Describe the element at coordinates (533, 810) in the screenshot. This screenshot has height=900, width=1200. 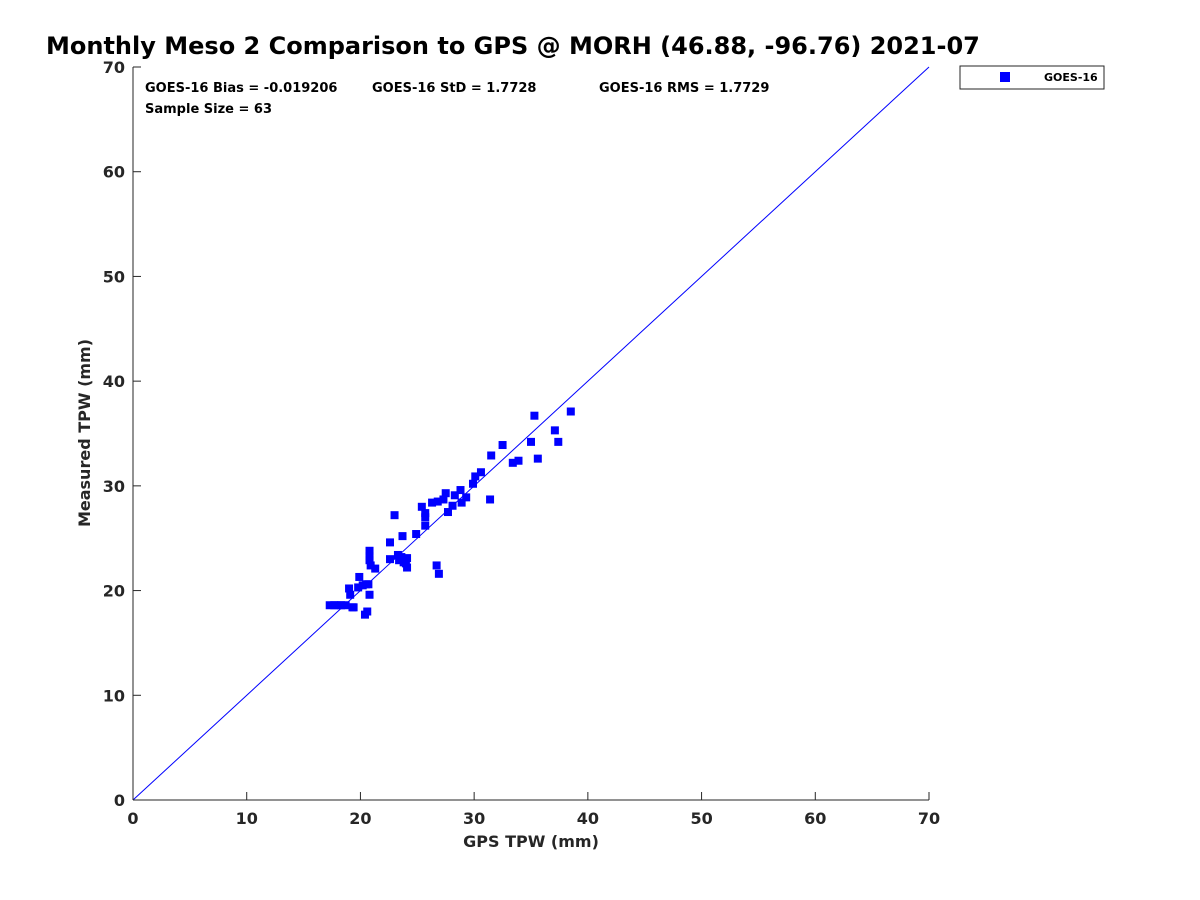
I see `x-axis-ticks: 0 10 20 30 40 50 60 70` at that location.